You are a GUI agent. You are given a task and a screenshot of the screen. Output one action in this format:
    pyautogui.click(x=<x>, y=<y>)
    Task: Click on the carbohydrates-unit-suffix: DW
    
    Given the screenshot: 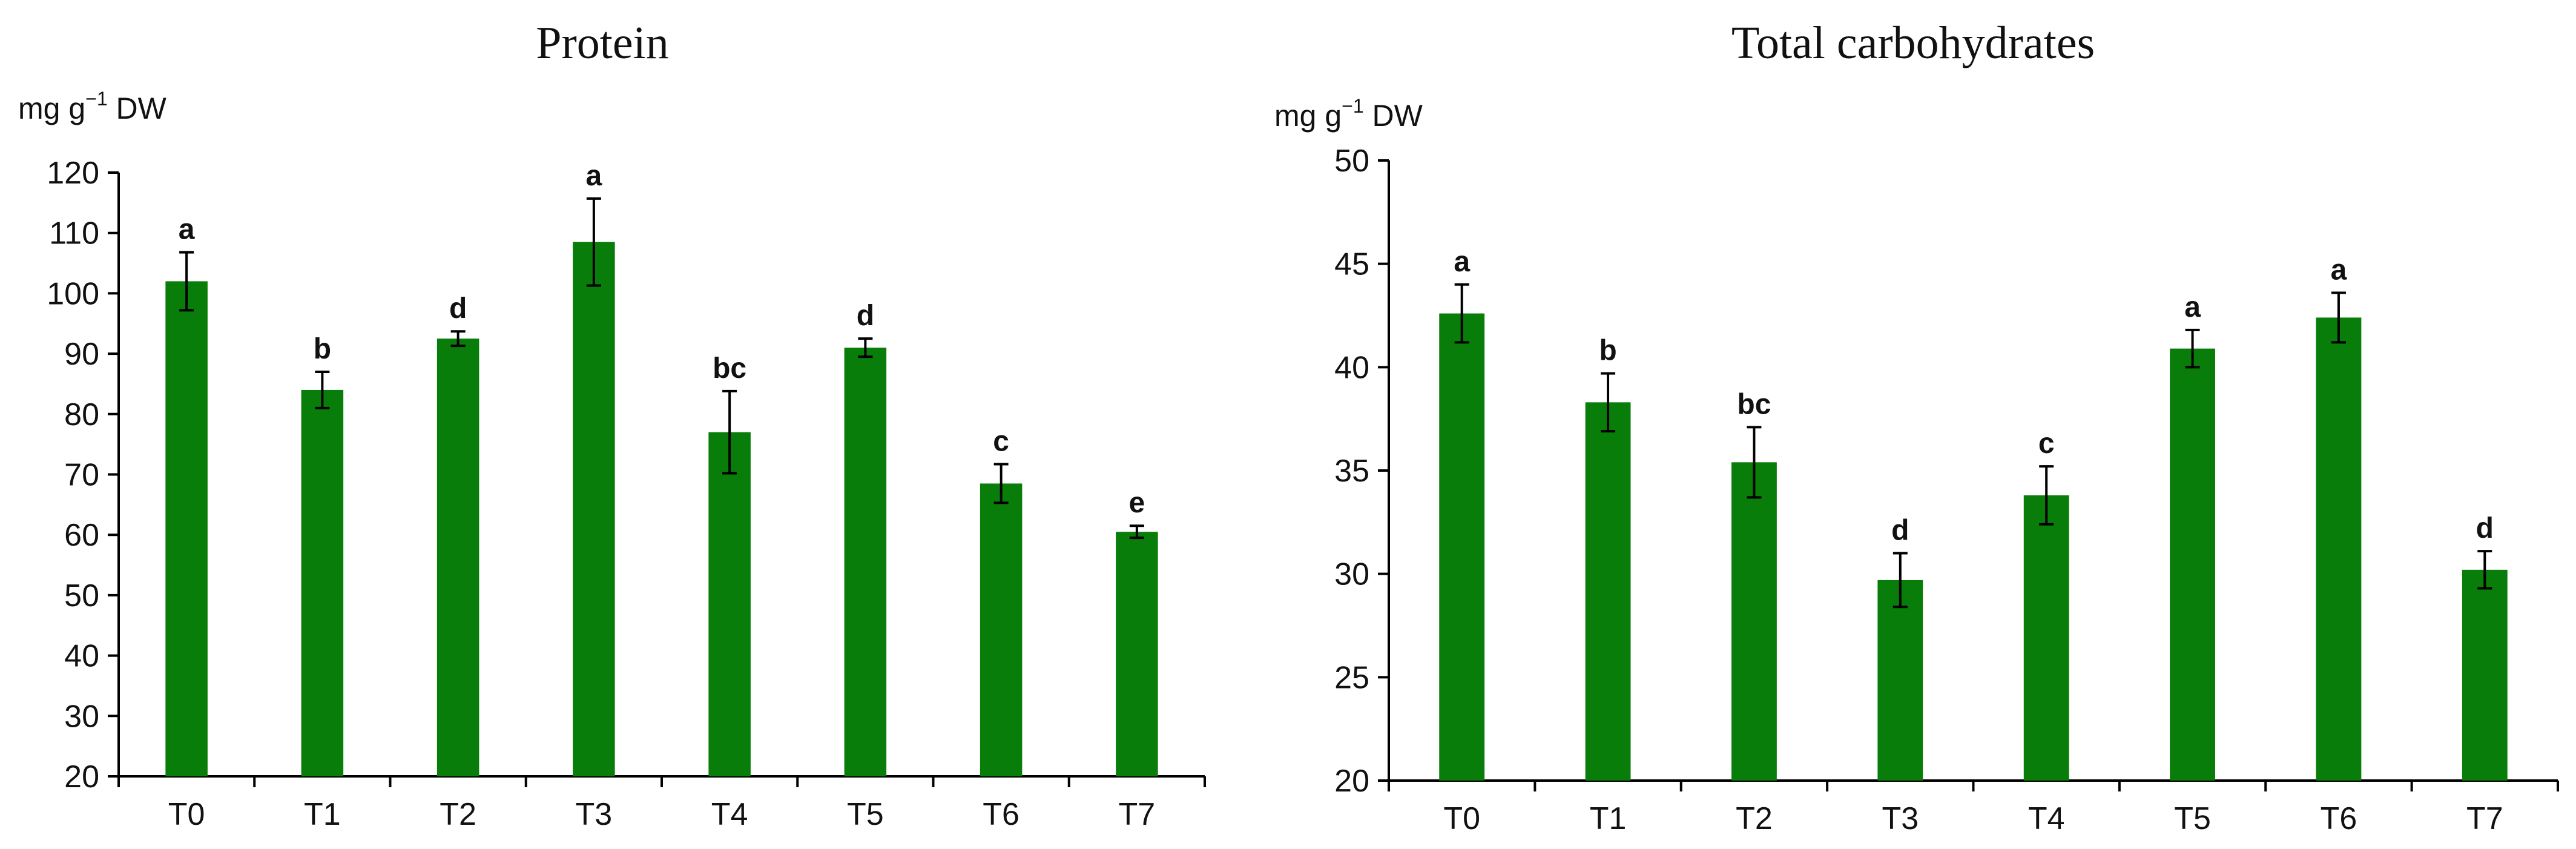 What is the action you would take?
    pyautogui.click(x=1393, y=116)
    